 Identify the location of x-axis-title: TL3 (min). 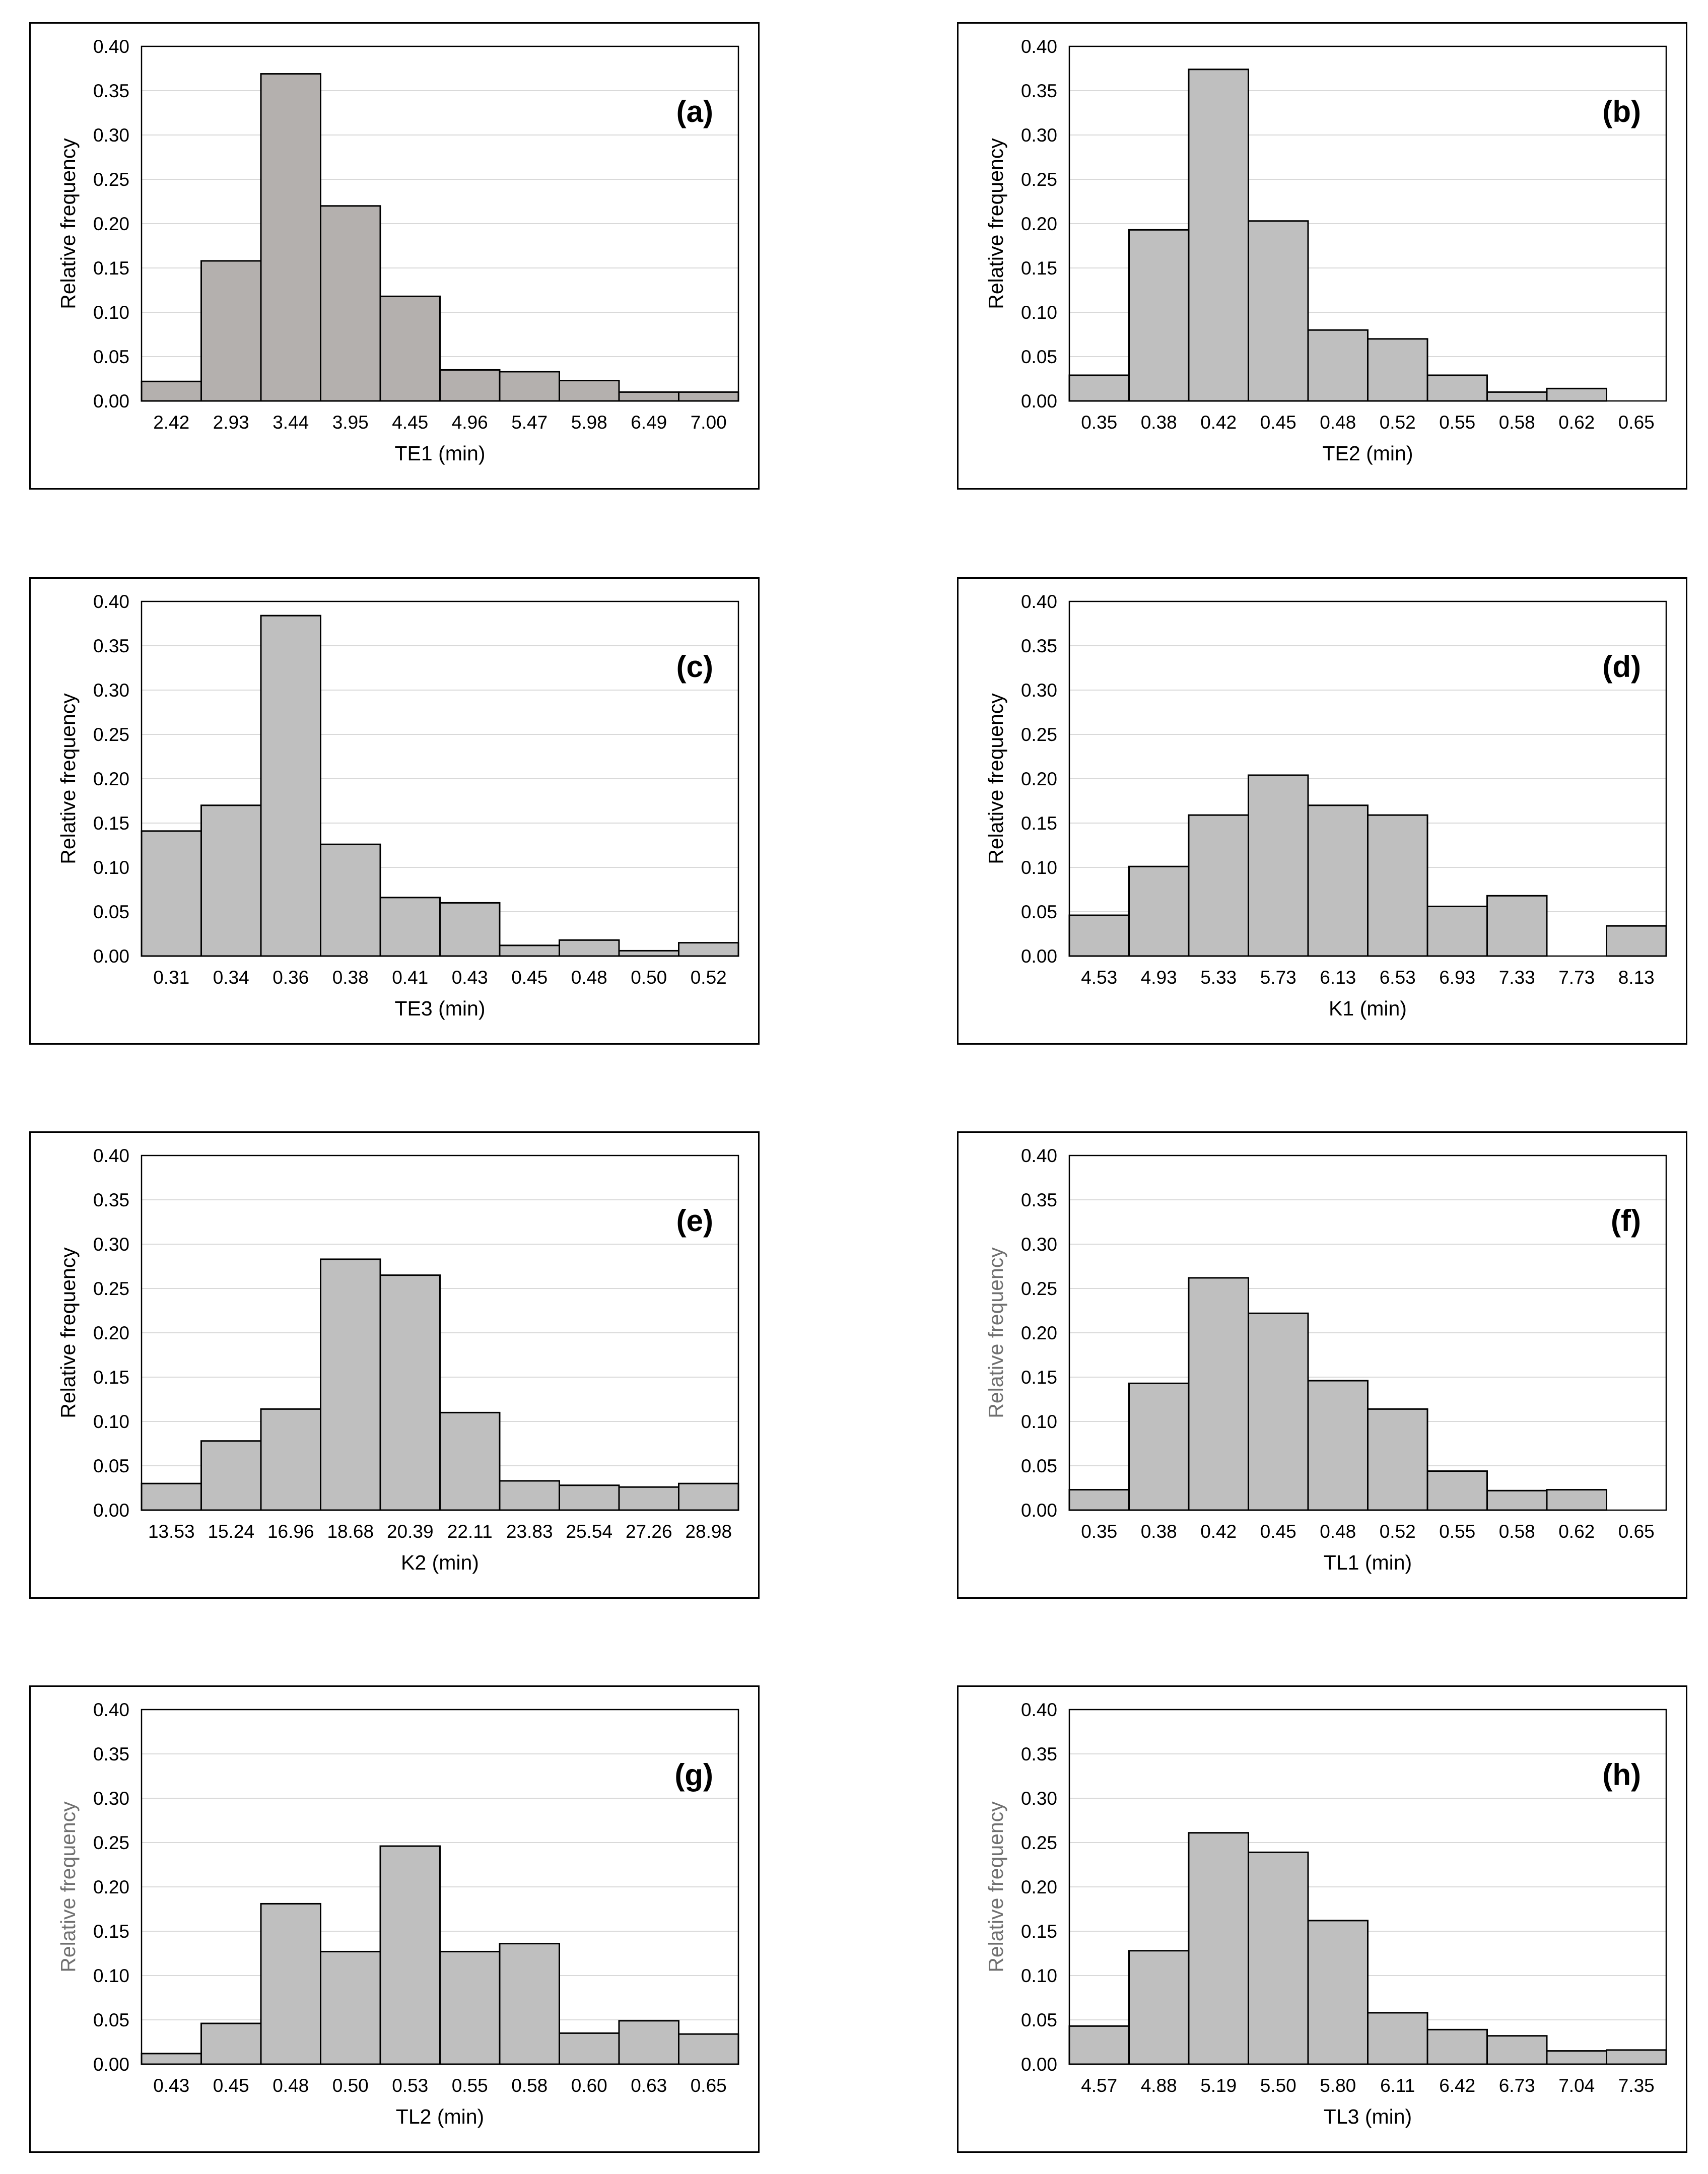
(1368, 2116).